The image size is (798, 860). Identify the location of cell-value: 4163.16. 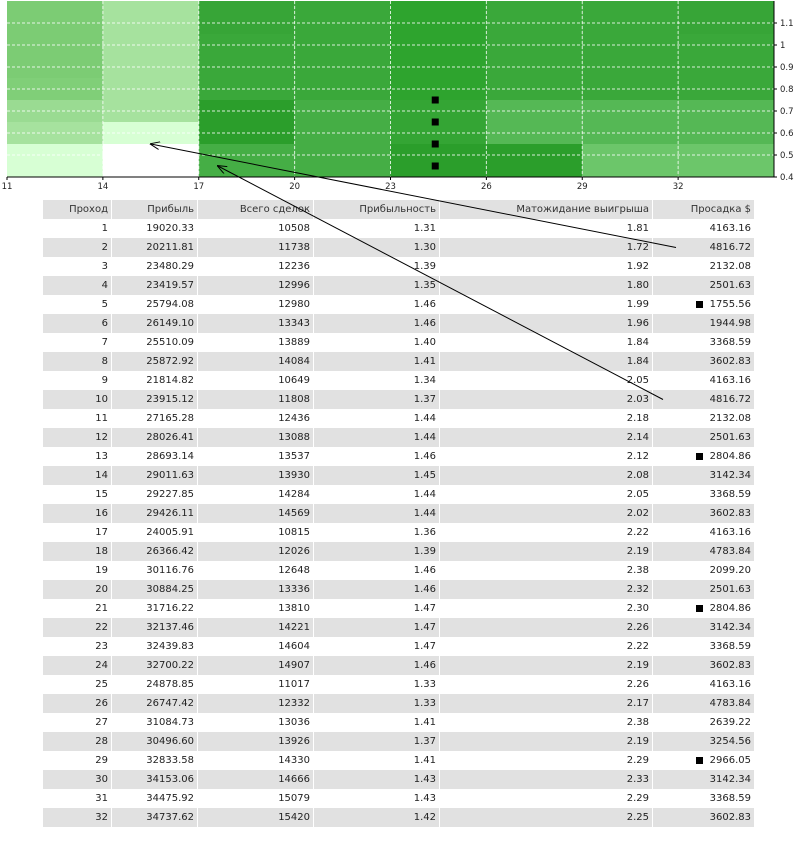
(730, 380).